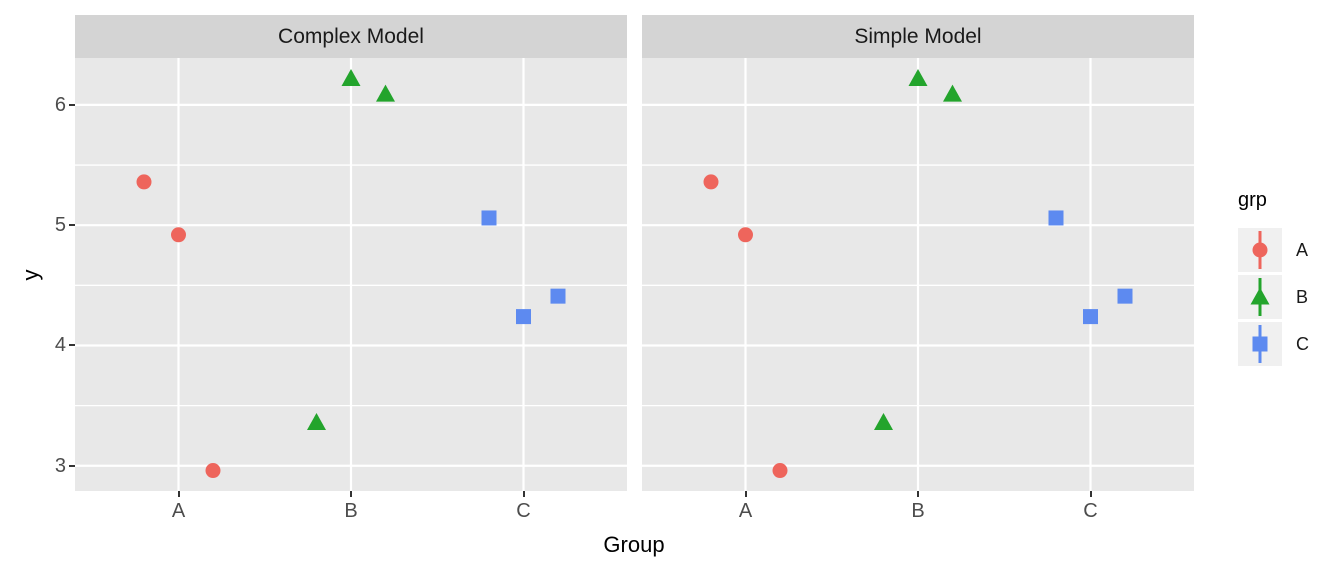 Image resolution: width=1344 pixels, height=576 pixels. Describe the element at coordinates (351, 511) in the screenshot. I see `x-tick-label-B-0: B` at that location.